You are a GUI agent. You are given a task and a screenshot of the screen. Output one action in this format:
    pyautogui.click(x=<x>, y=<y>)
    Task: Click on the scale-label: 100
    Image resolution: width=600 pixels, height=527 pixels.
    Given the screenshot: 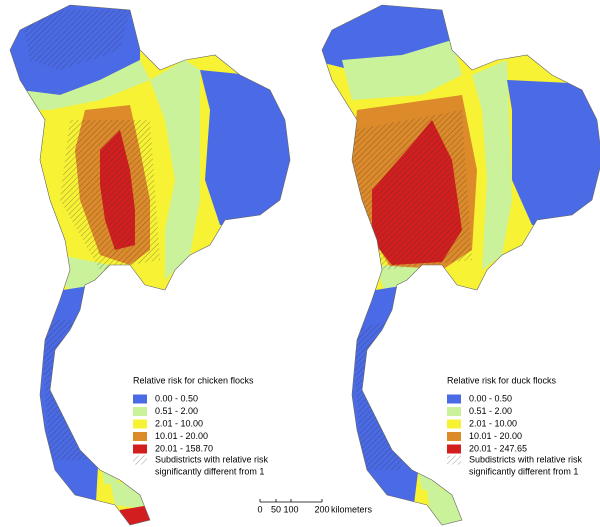 What is the action you would take?
    pyautogui.click(x=290, y=509)
    